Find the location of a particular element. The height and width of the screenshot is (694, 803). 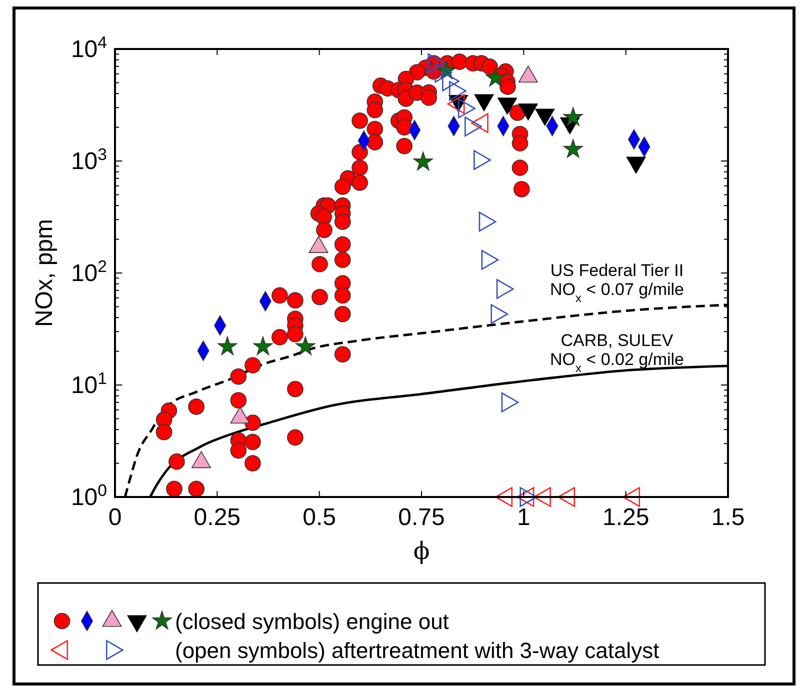

y-tick-label: 10$^{4}$ is located at coordinates (88, 47).